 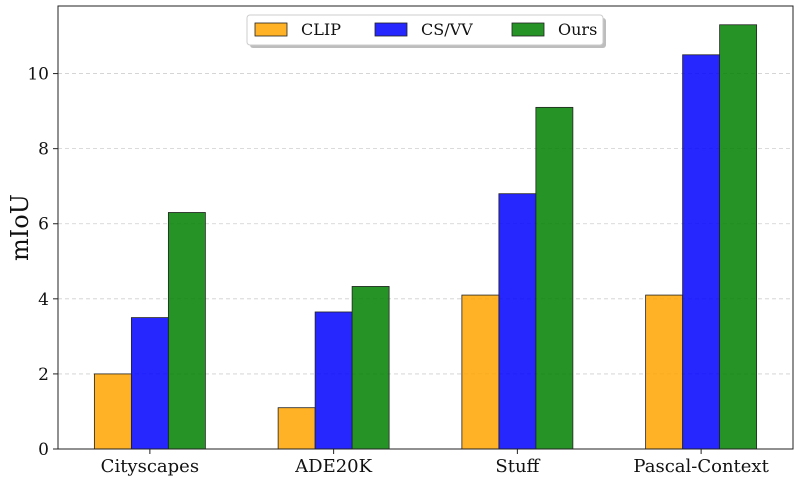 What do you see at coordinates (664, 372) in the screenshot?
I see `bar-clip-pascal-context` at bounding box center [664, 372].